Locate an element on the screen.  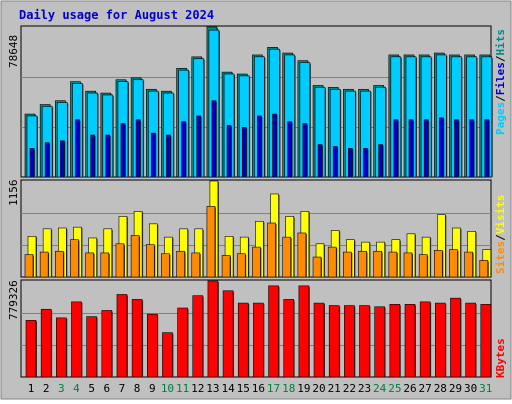
x-label-day-5: 5 is located at coordinates (91, 388).